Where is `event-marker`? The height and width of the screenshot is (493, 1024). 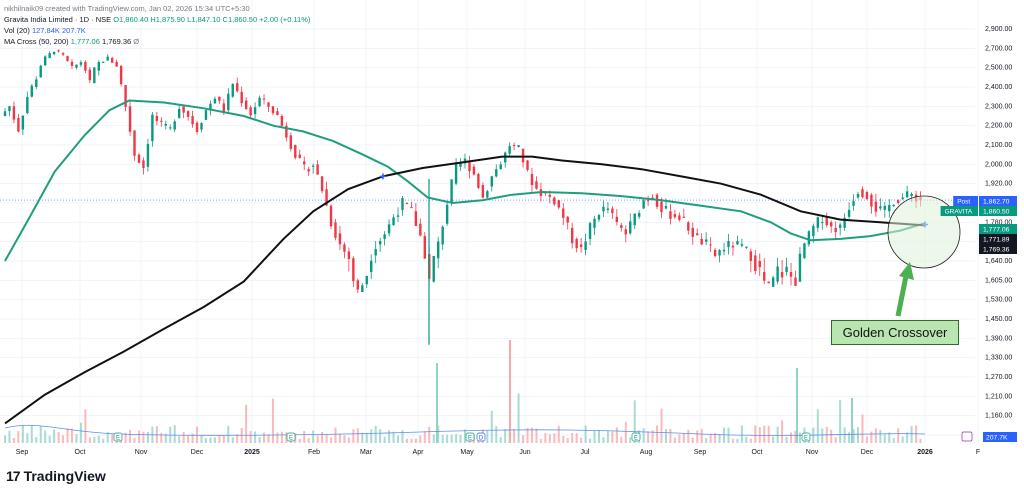
event-marker is located at coordinates (481, 437).